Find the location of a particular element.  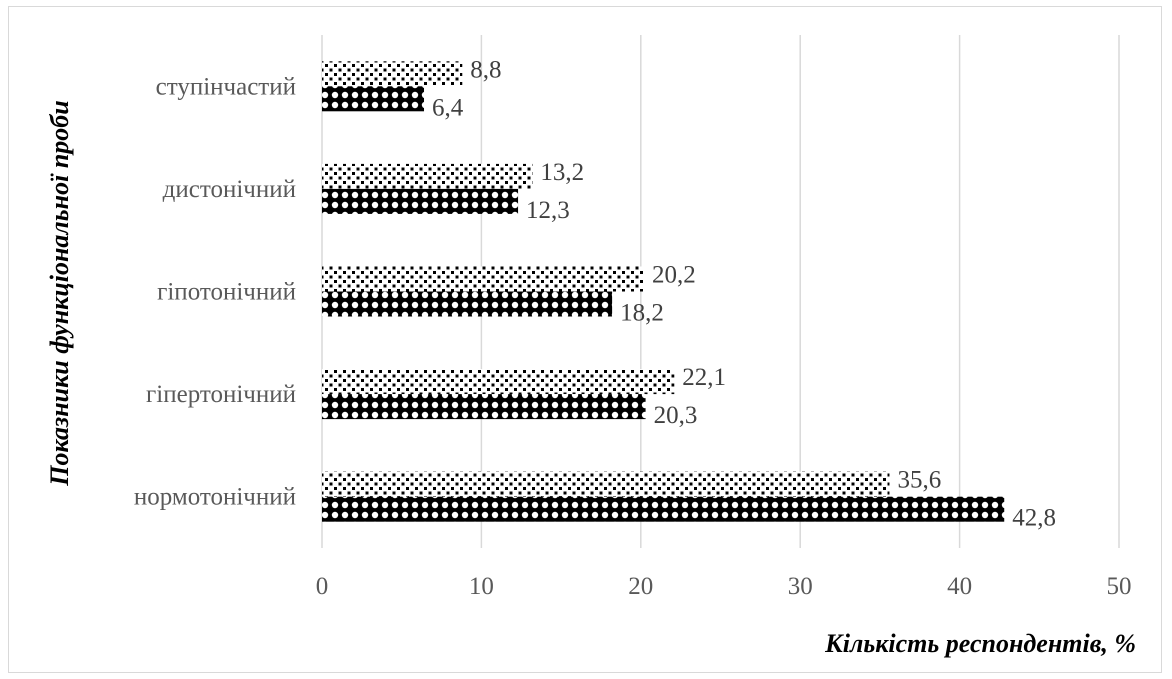

x-tick-label: 40 is located at coordinates (959, 586).